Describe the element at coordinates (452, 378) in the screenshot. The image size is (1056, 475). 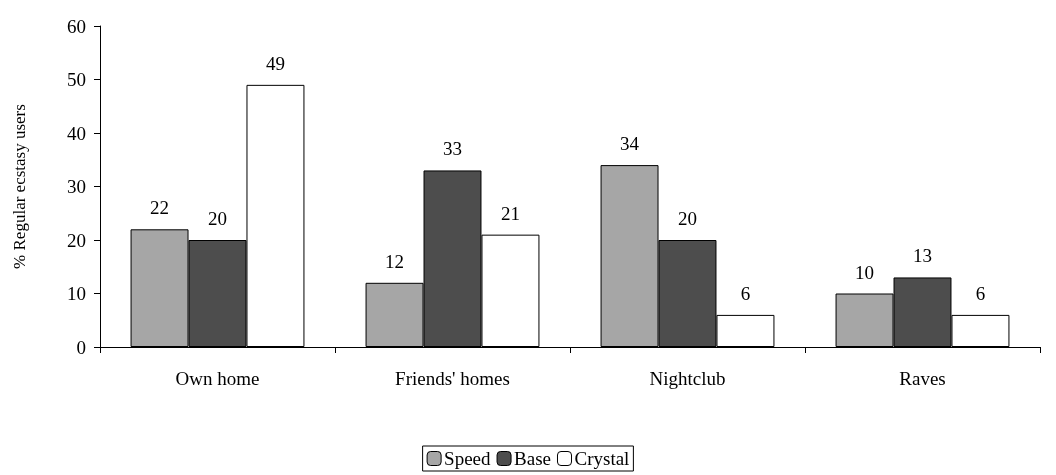
I see `x-tick-label: Friends' homes` at that location.